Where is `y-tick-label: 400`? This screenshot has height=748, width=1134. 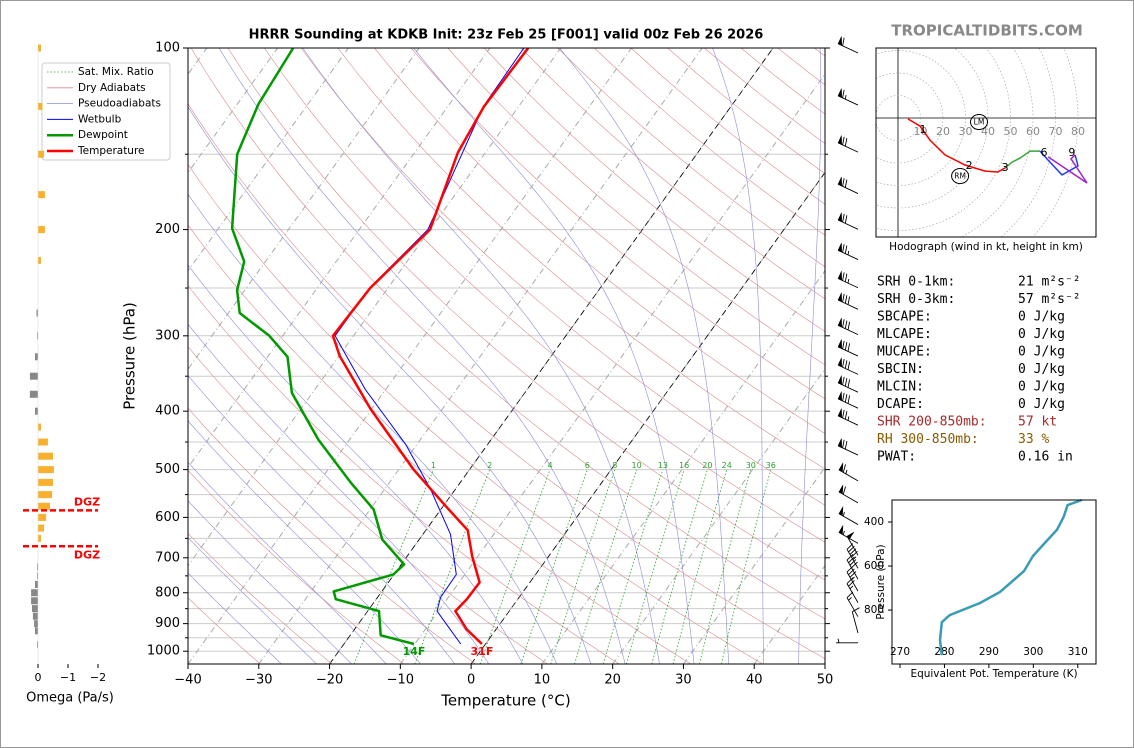
y-tick-label: 400 is located at coordinates (167, 411).